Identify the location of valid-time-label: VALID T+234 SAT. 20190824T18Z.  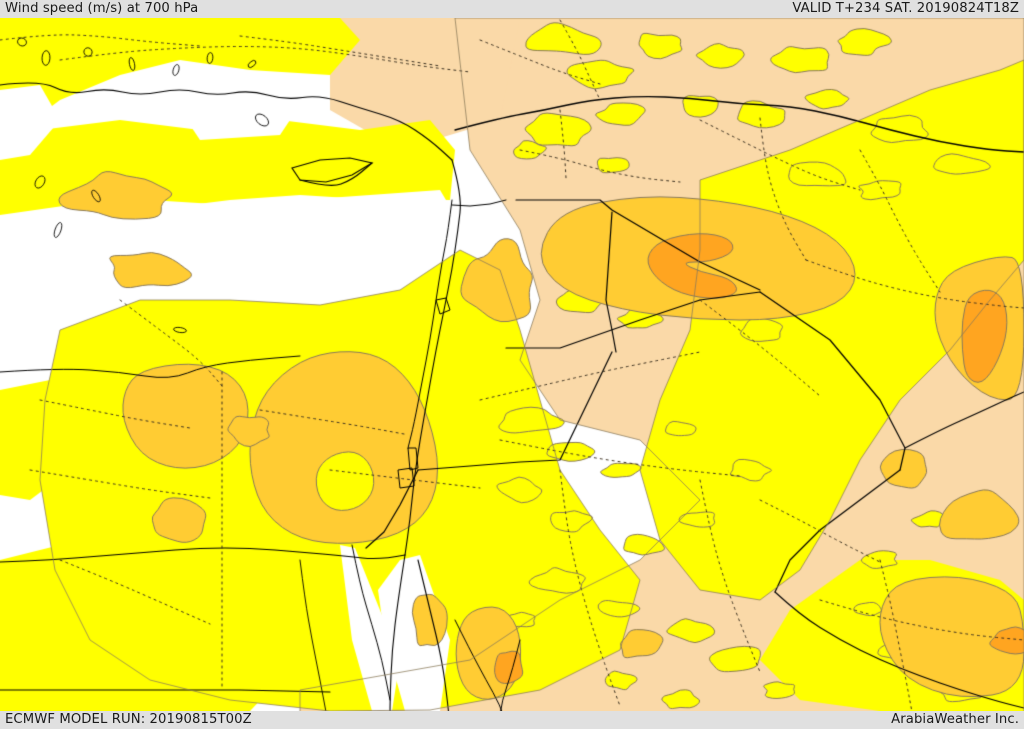
(905, 8).